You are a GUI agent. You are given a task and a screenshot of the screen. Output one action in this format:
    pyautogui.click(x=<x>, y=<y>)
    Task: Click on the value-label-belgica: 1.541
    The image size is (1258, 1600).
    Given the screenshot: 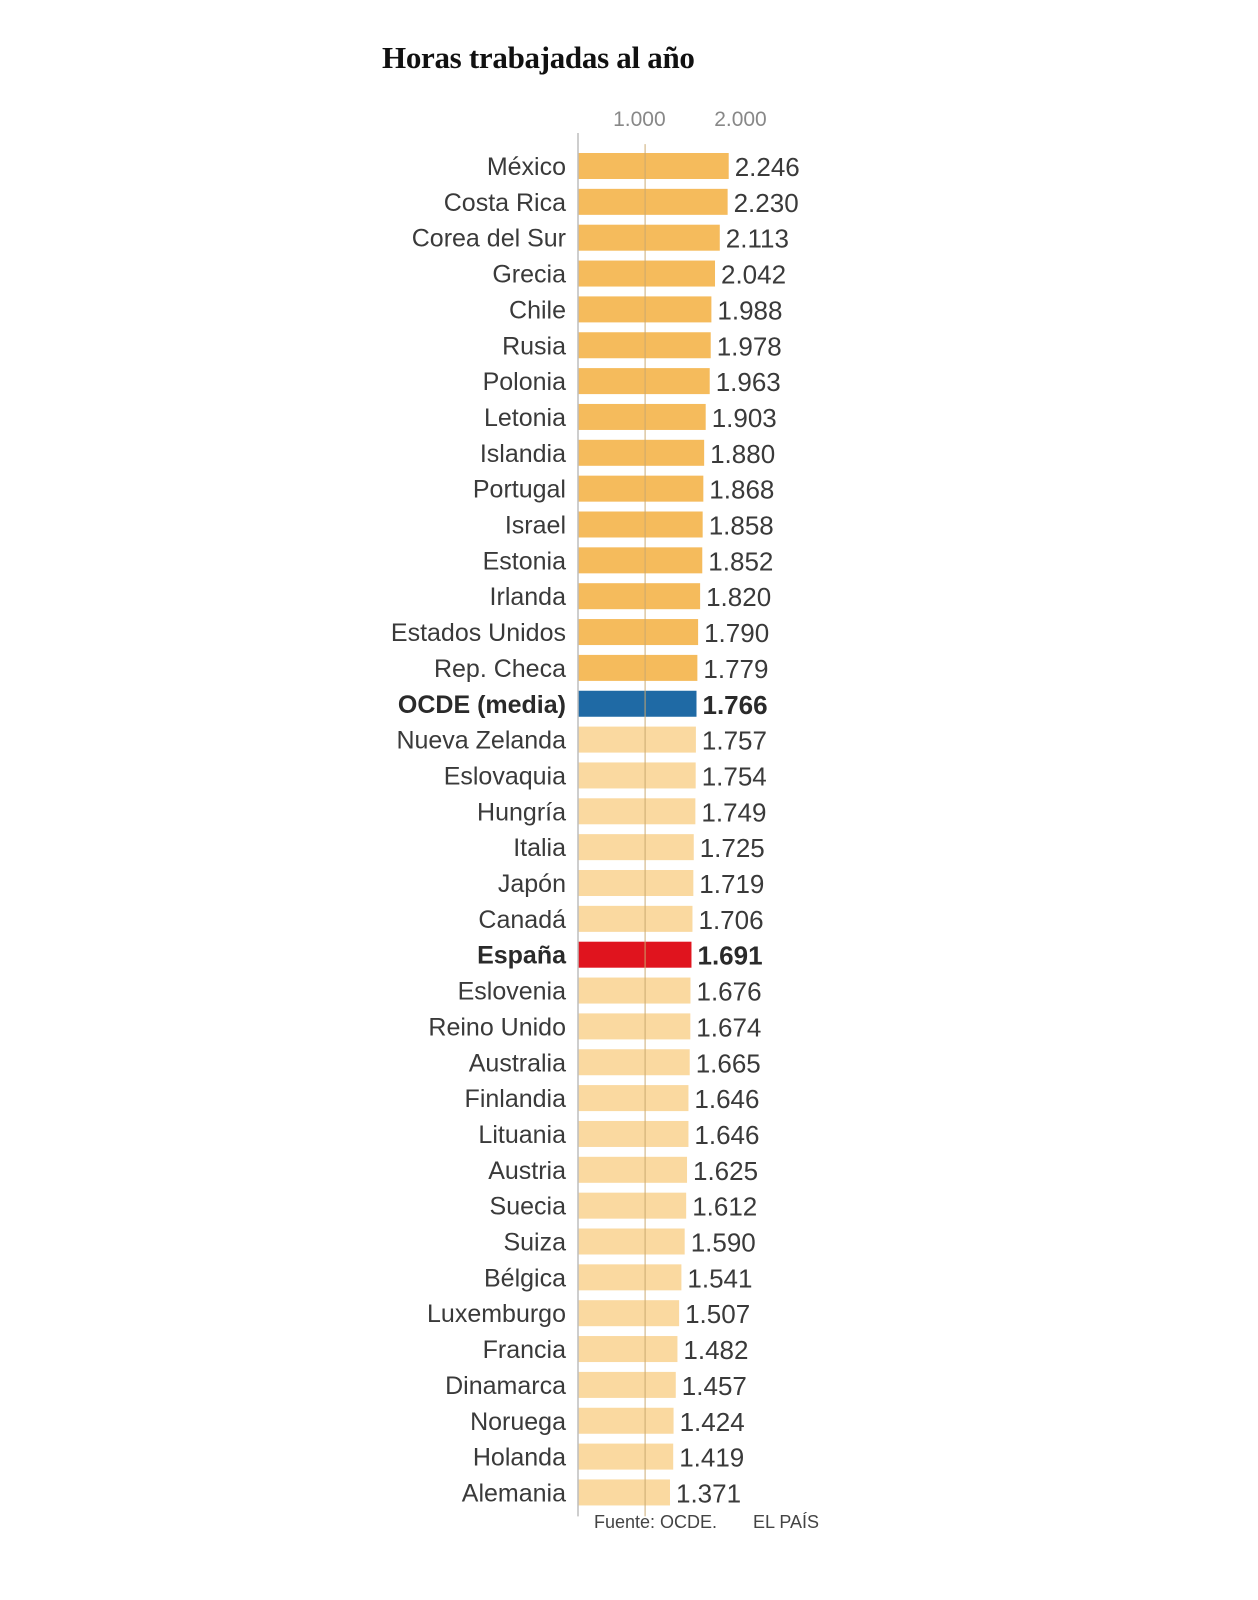 What is the action you would take?
    pyautogui.click(x=719, y=1278)
    